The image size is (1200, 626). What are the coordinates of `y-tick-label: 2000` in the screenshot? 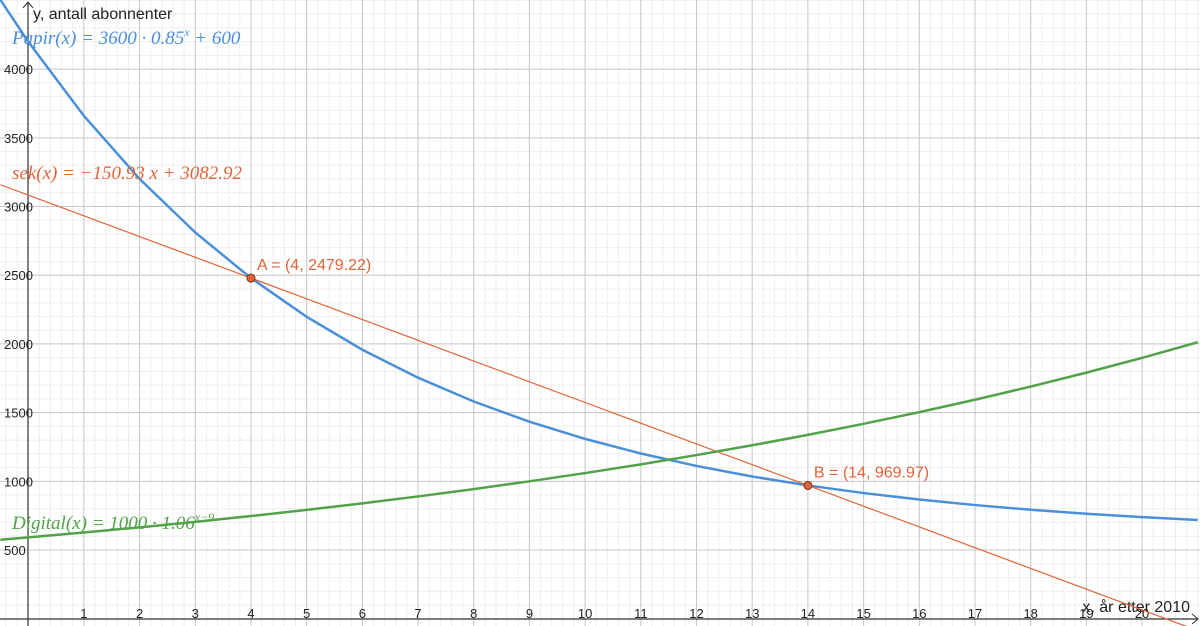 It's located at (18, 344).